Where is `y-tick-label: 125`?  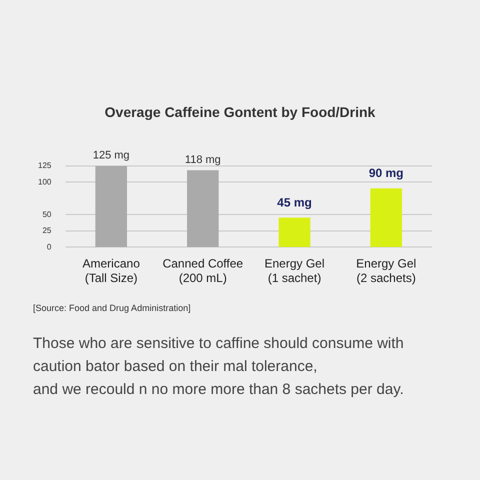 y-tick-label: 125 is located at coordinates (45, 165).